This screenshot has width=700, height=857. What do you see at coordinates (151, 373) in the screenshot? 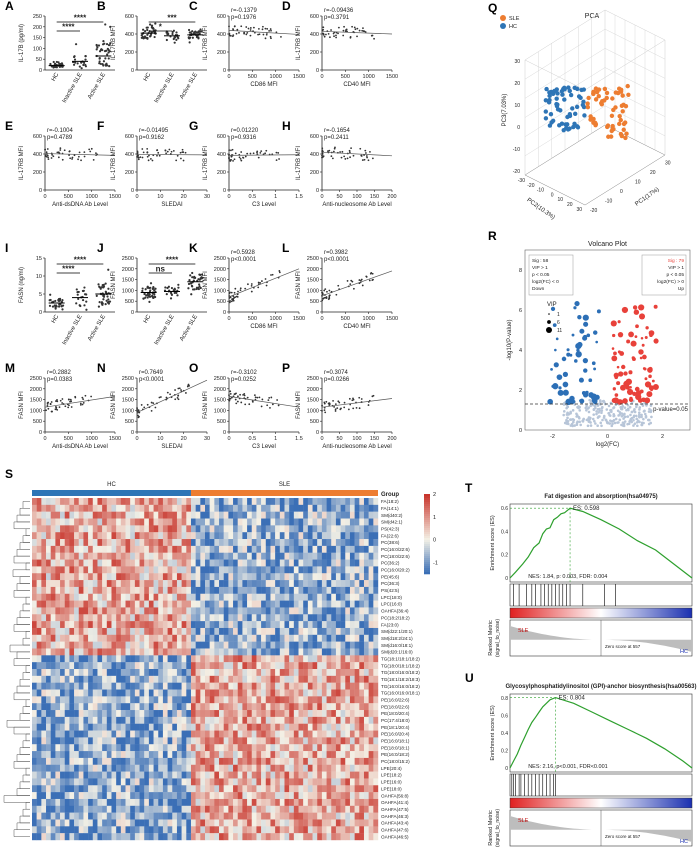
I see `correlation-r: r=0.7649` at bounding box center [151, 373].